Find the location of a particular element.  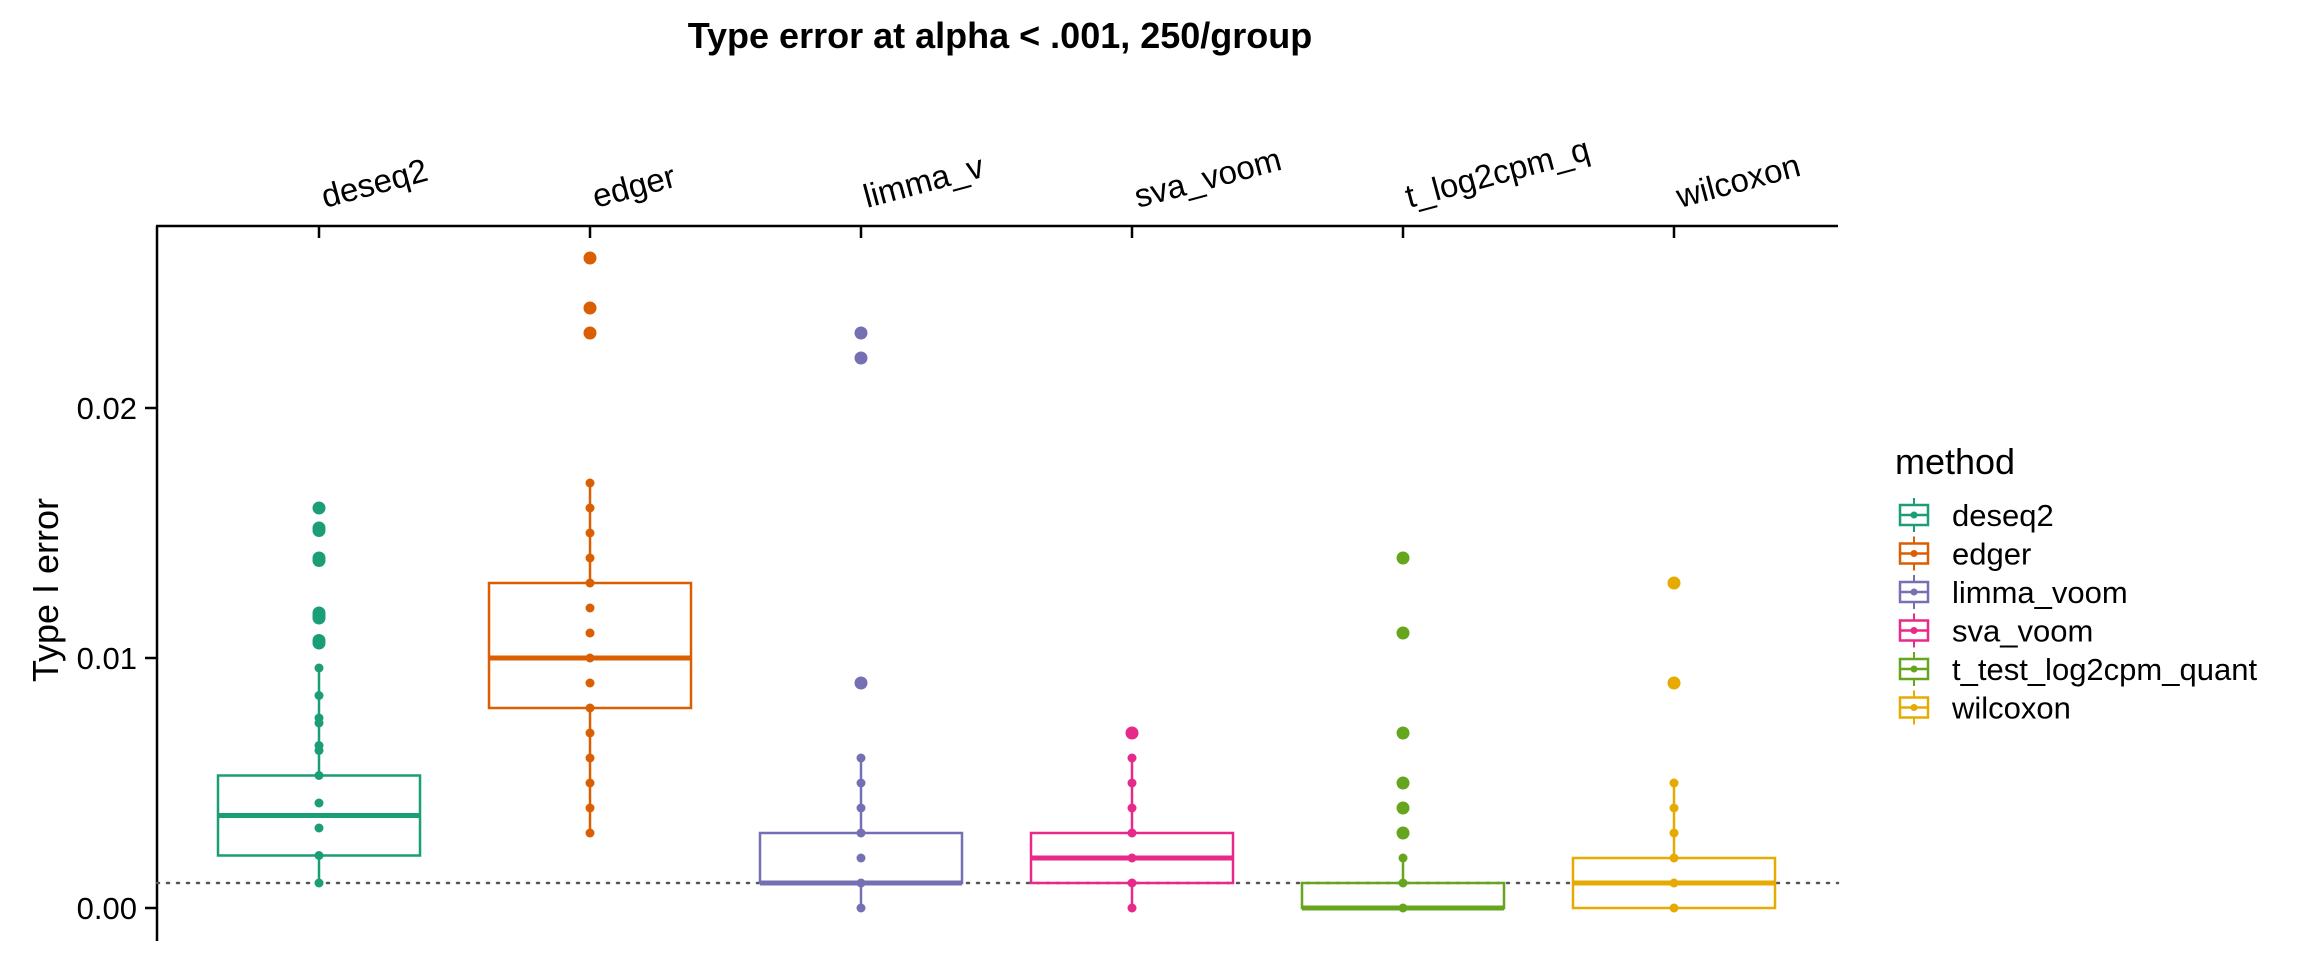

y-tick-label: 0.02 is located at coordinates (107, 408).